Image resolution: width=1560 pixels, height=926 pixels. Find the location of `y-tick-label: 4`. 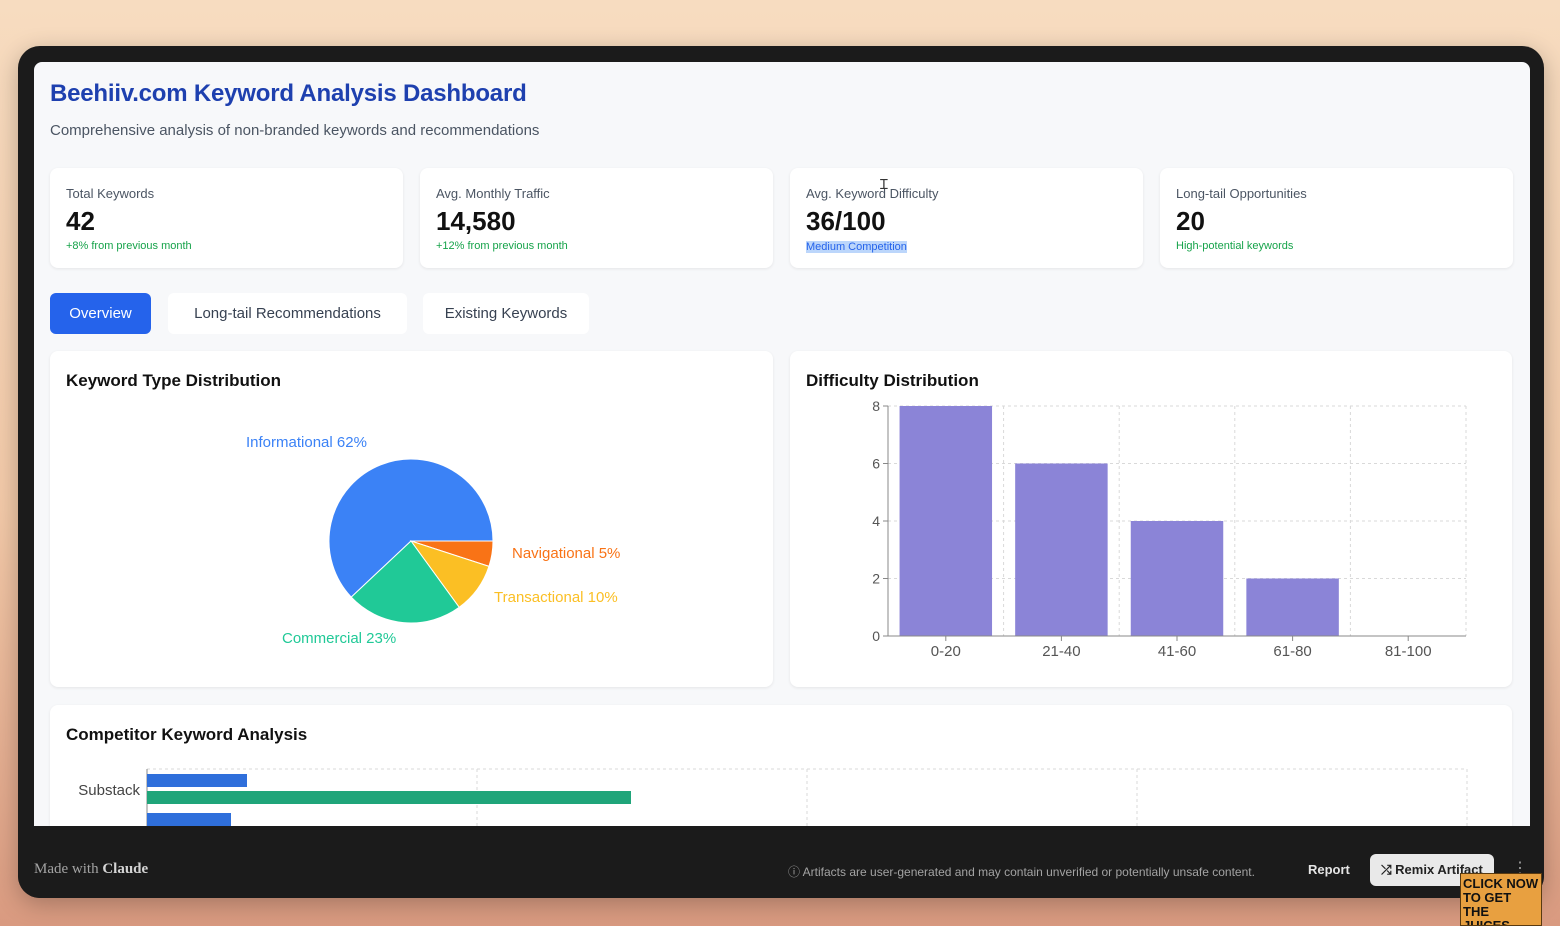

y-tick-label: 4 is located at coordinates (876, 521).